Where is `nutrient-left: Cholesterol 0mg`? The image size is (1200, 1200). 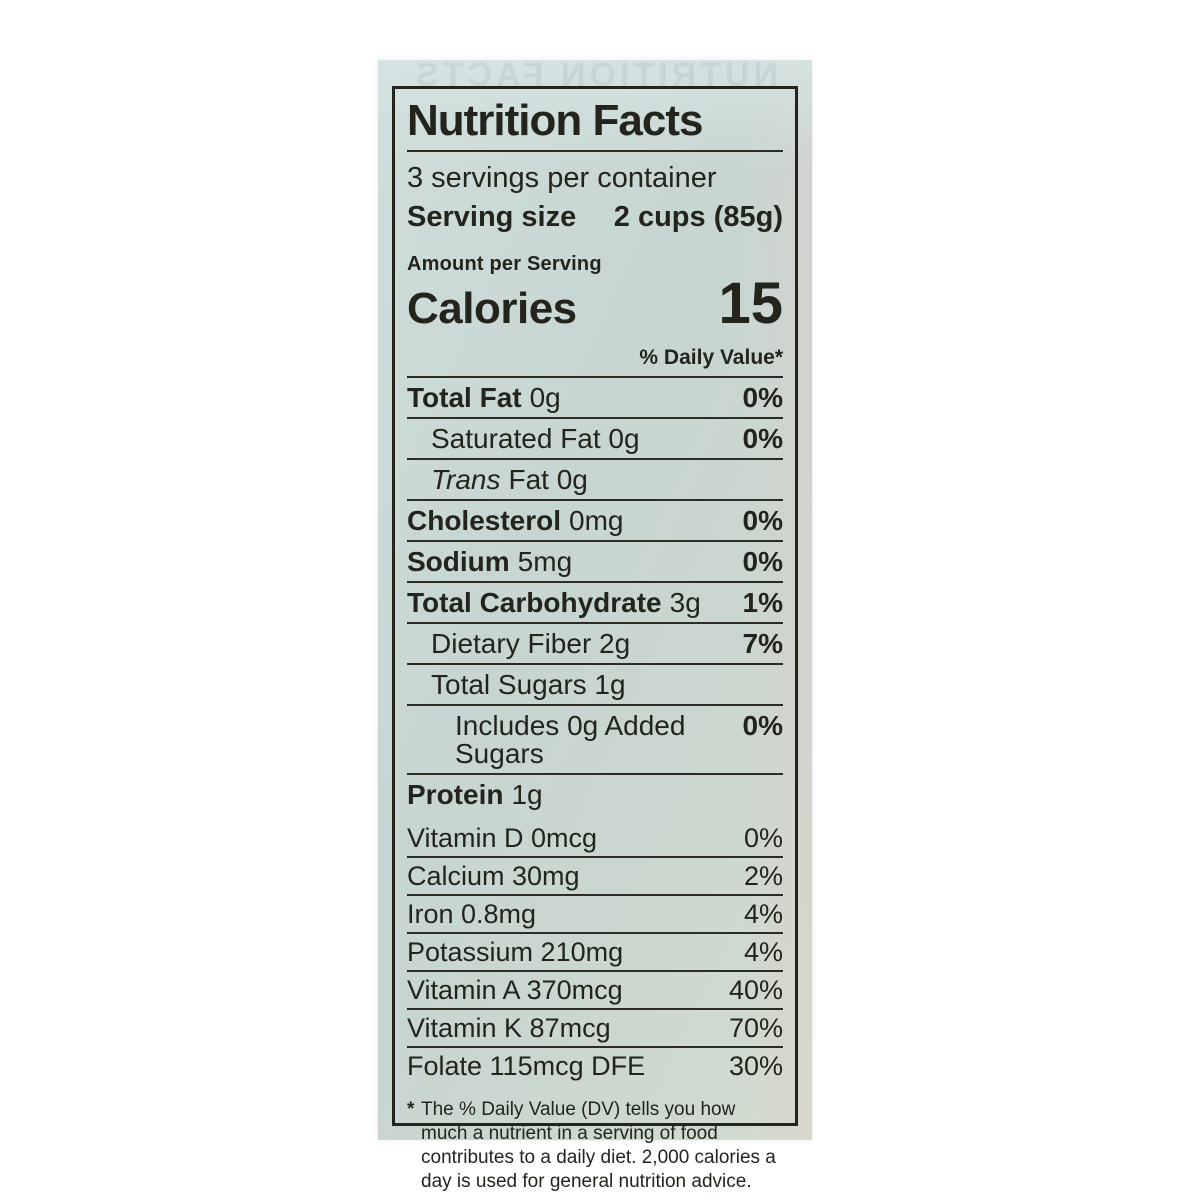 nutrient-left: Cholesterol 0mg is located at coordinates (515, 521).